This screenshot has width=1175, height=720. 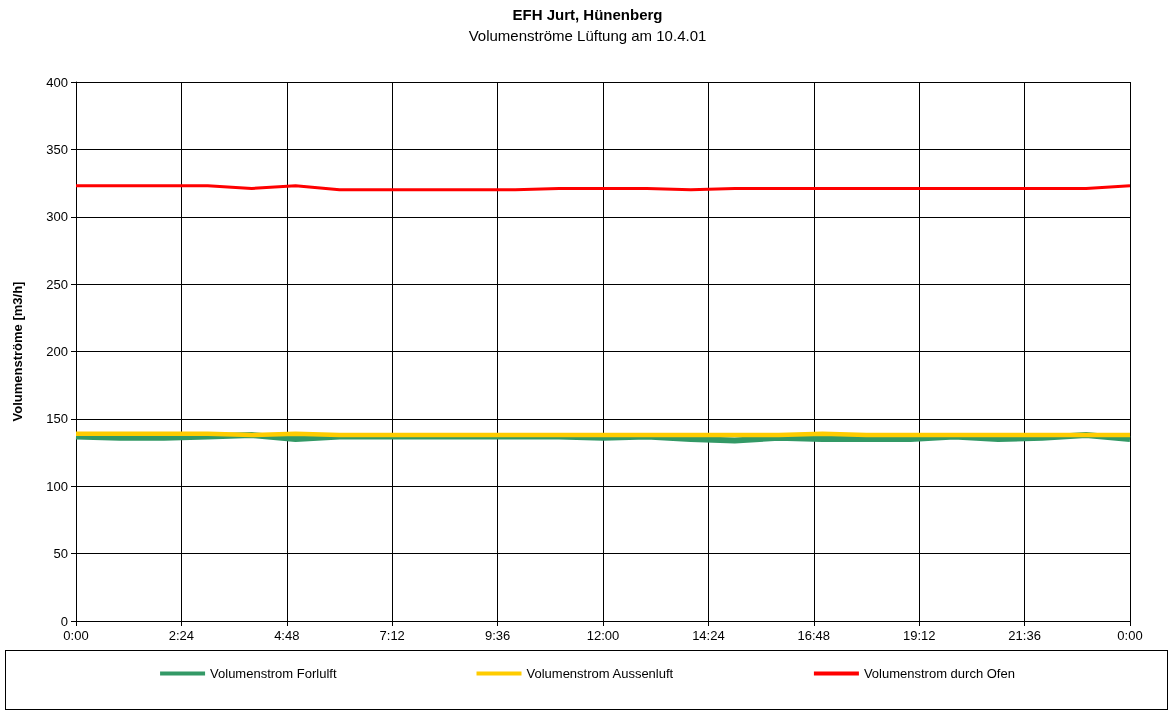 What do you see at coordinates (497, 635) in the screenshot?
I see `x-tick-label: 9:36` at bounding box center [497, 635].